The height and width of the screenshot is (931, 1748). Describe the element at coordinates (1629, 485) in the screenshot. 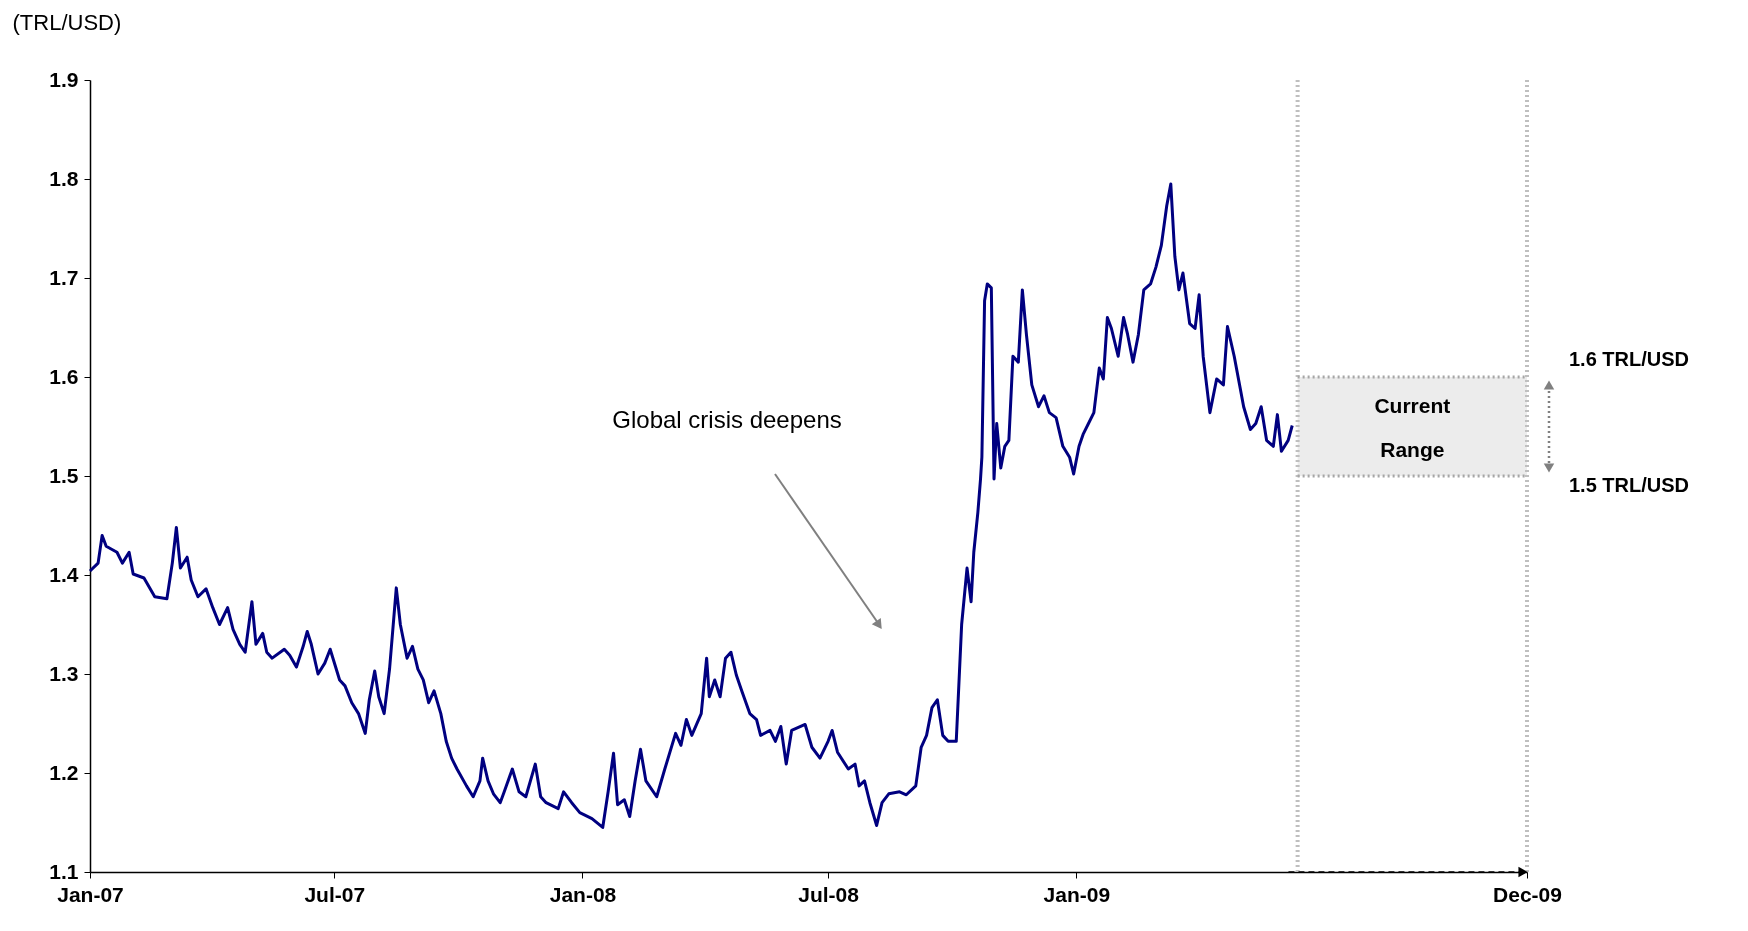

I see `ref-line-label: 1.5 TRL/USD` at that location.